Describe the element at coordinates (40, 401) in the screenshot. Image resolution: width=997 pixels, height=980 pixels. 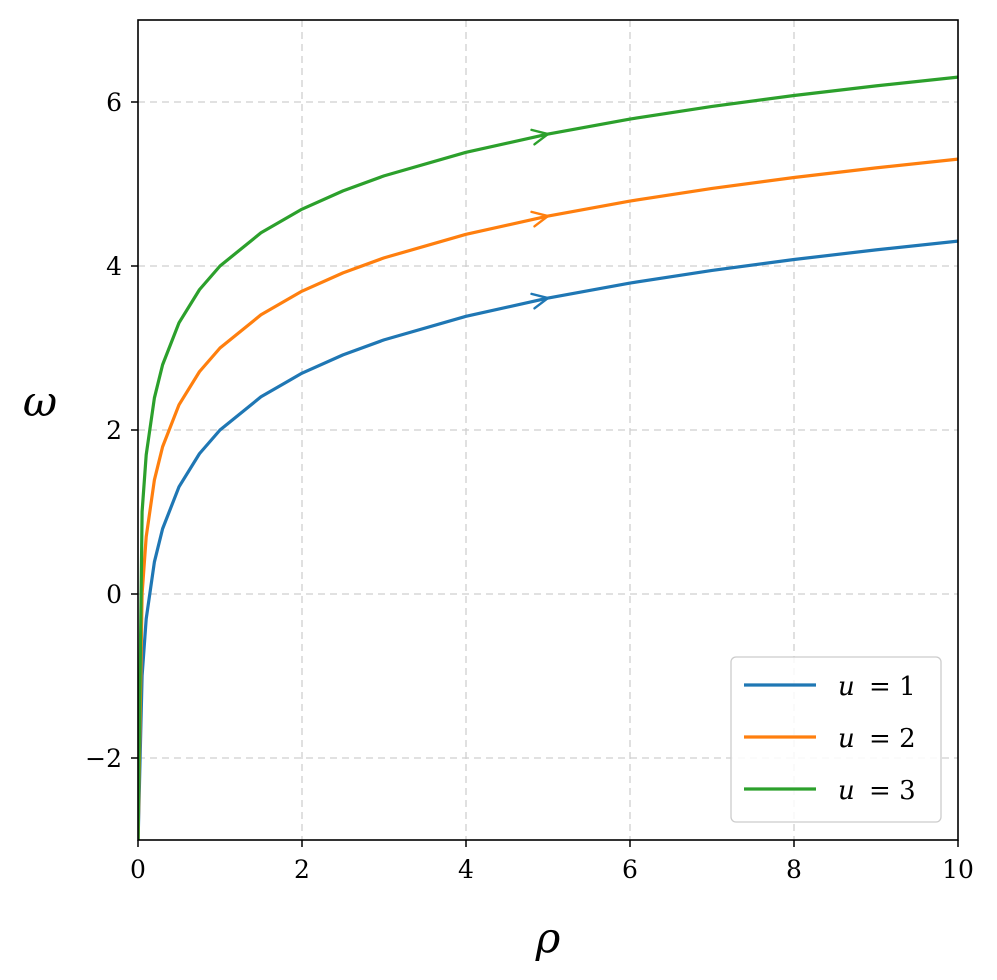
I see `y-axis-label: ω` at that location.